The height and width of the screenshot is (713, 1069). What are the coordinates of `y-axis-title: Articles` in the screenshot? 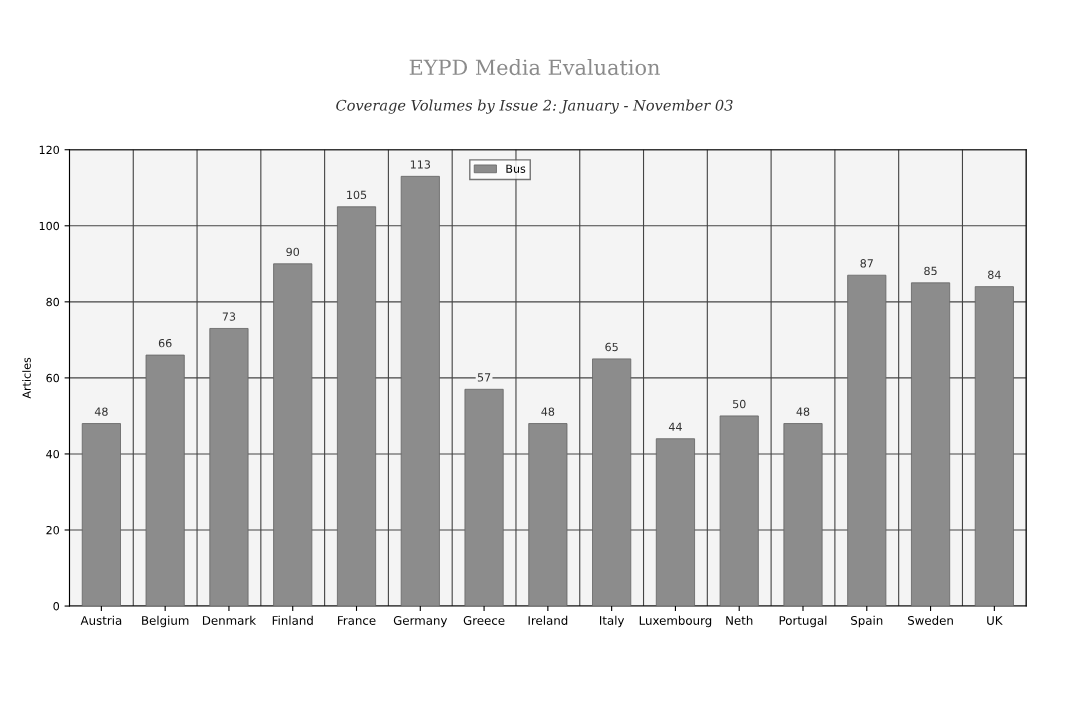 It's located at (26, 378).